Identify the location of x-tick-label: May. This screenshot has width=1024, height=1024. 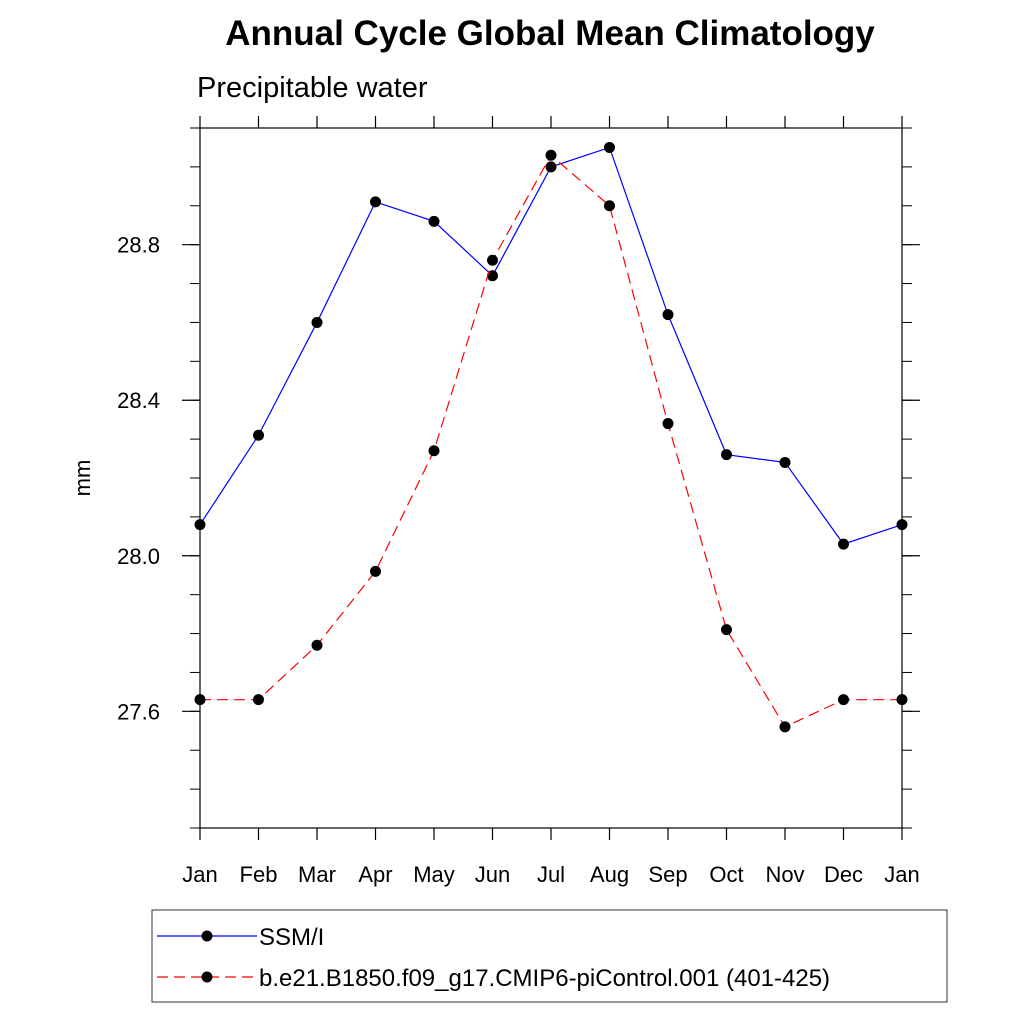
(434, 874).